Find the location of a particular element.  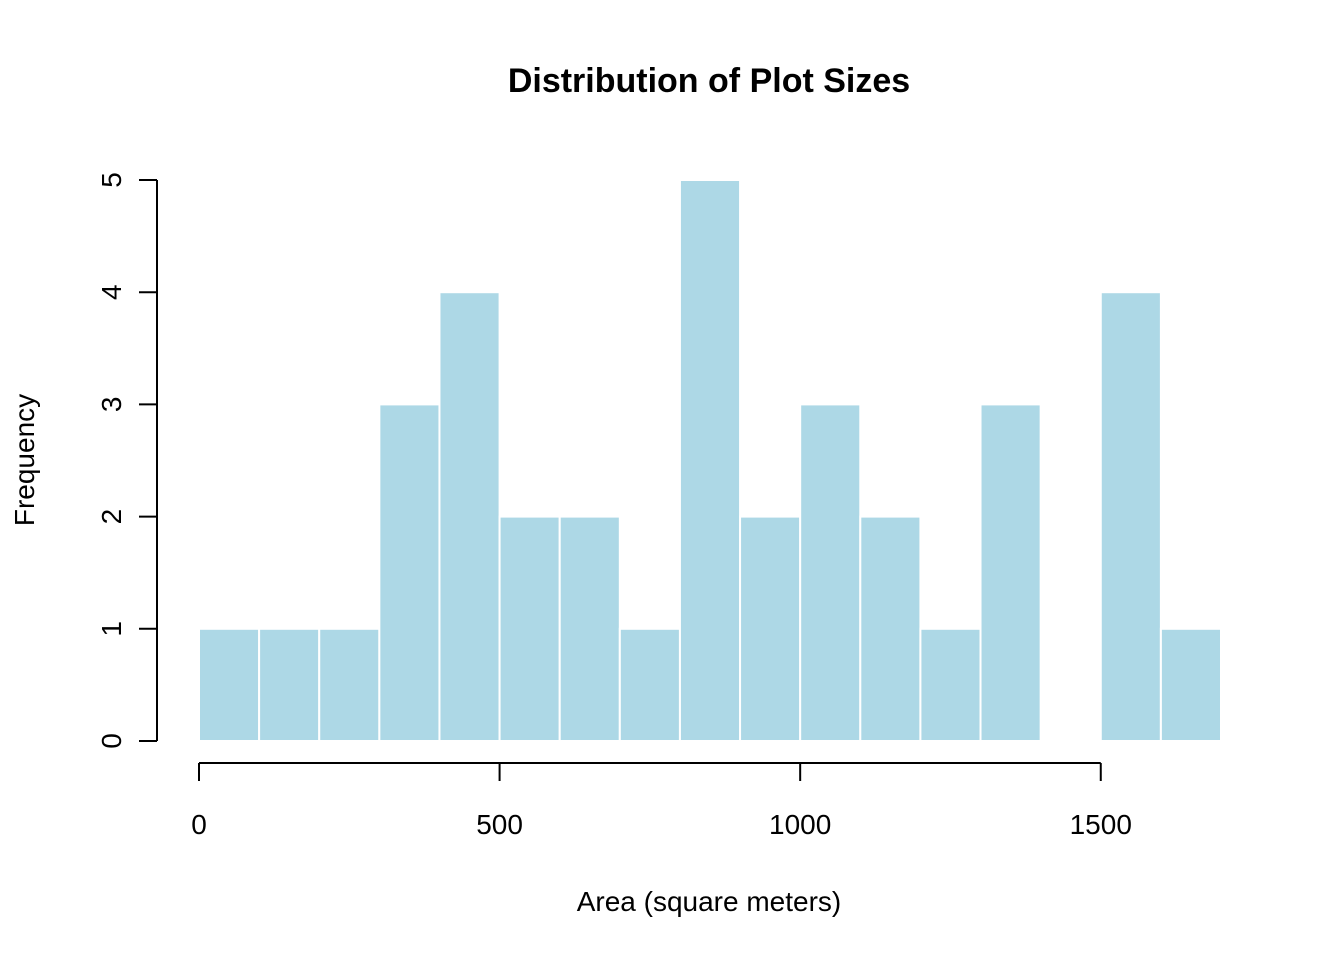

y-tick-label: 5 is located at coordinates (111, 180).